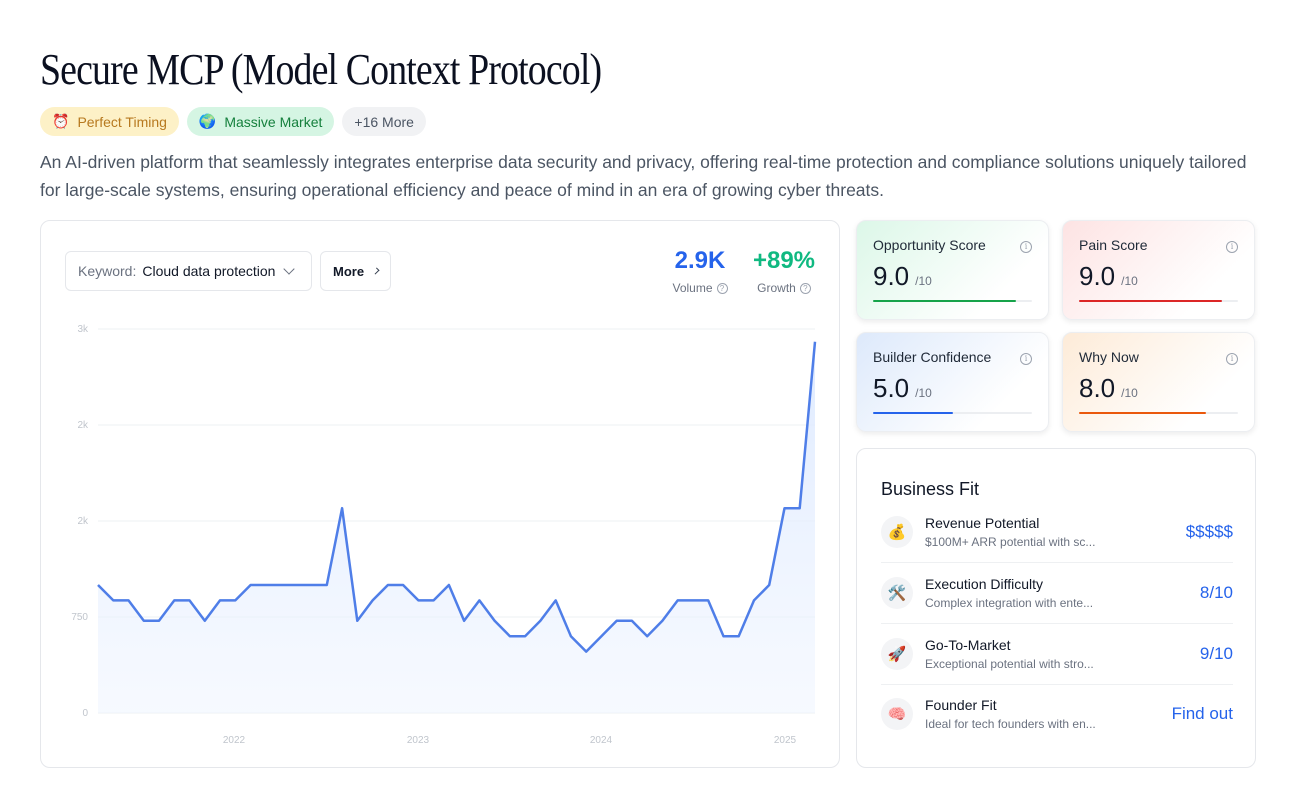 Image resolution: width=1296 pixels, height=808 pixels. What do you see at coordinates (418, 740) in the screenshot?
I see `x-tick-label: 2023` at bounding box center [418, 740].